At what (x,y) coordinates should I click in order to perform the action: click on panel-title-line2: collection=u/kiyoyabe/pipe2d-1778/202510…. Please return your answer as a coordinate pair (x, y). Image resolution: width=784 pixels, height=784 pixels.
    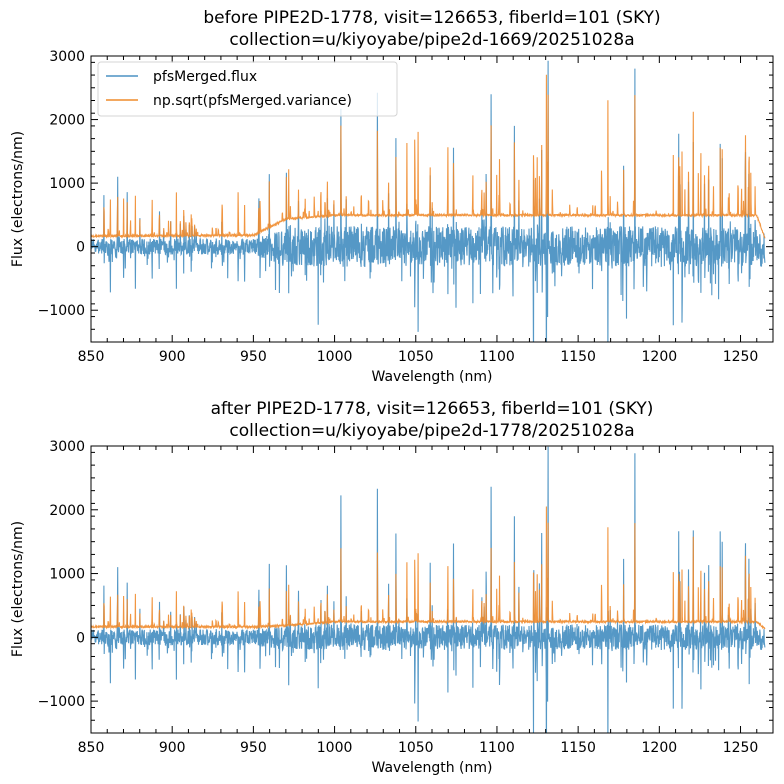
    Looking at the image, I should click on (431, 431).